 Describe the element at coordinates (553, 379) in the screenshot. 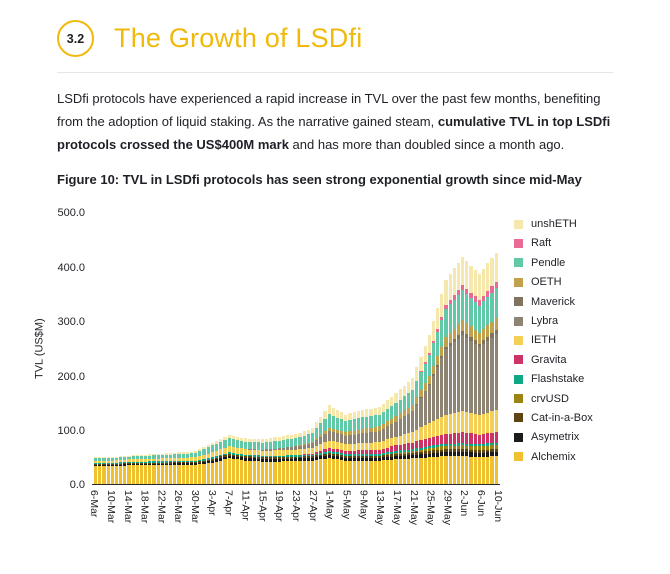

I see `legend-item: Flashstake` at that location.